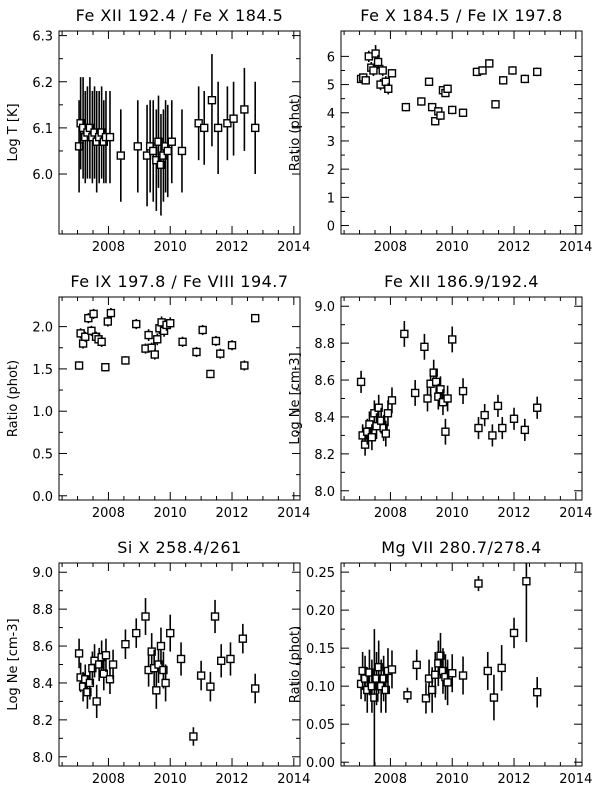  Describe the element at coordinates (180, 15) in the screenshot. I see `panel-title: Fe XII 192.4 / Fe X 184.5` at that location.